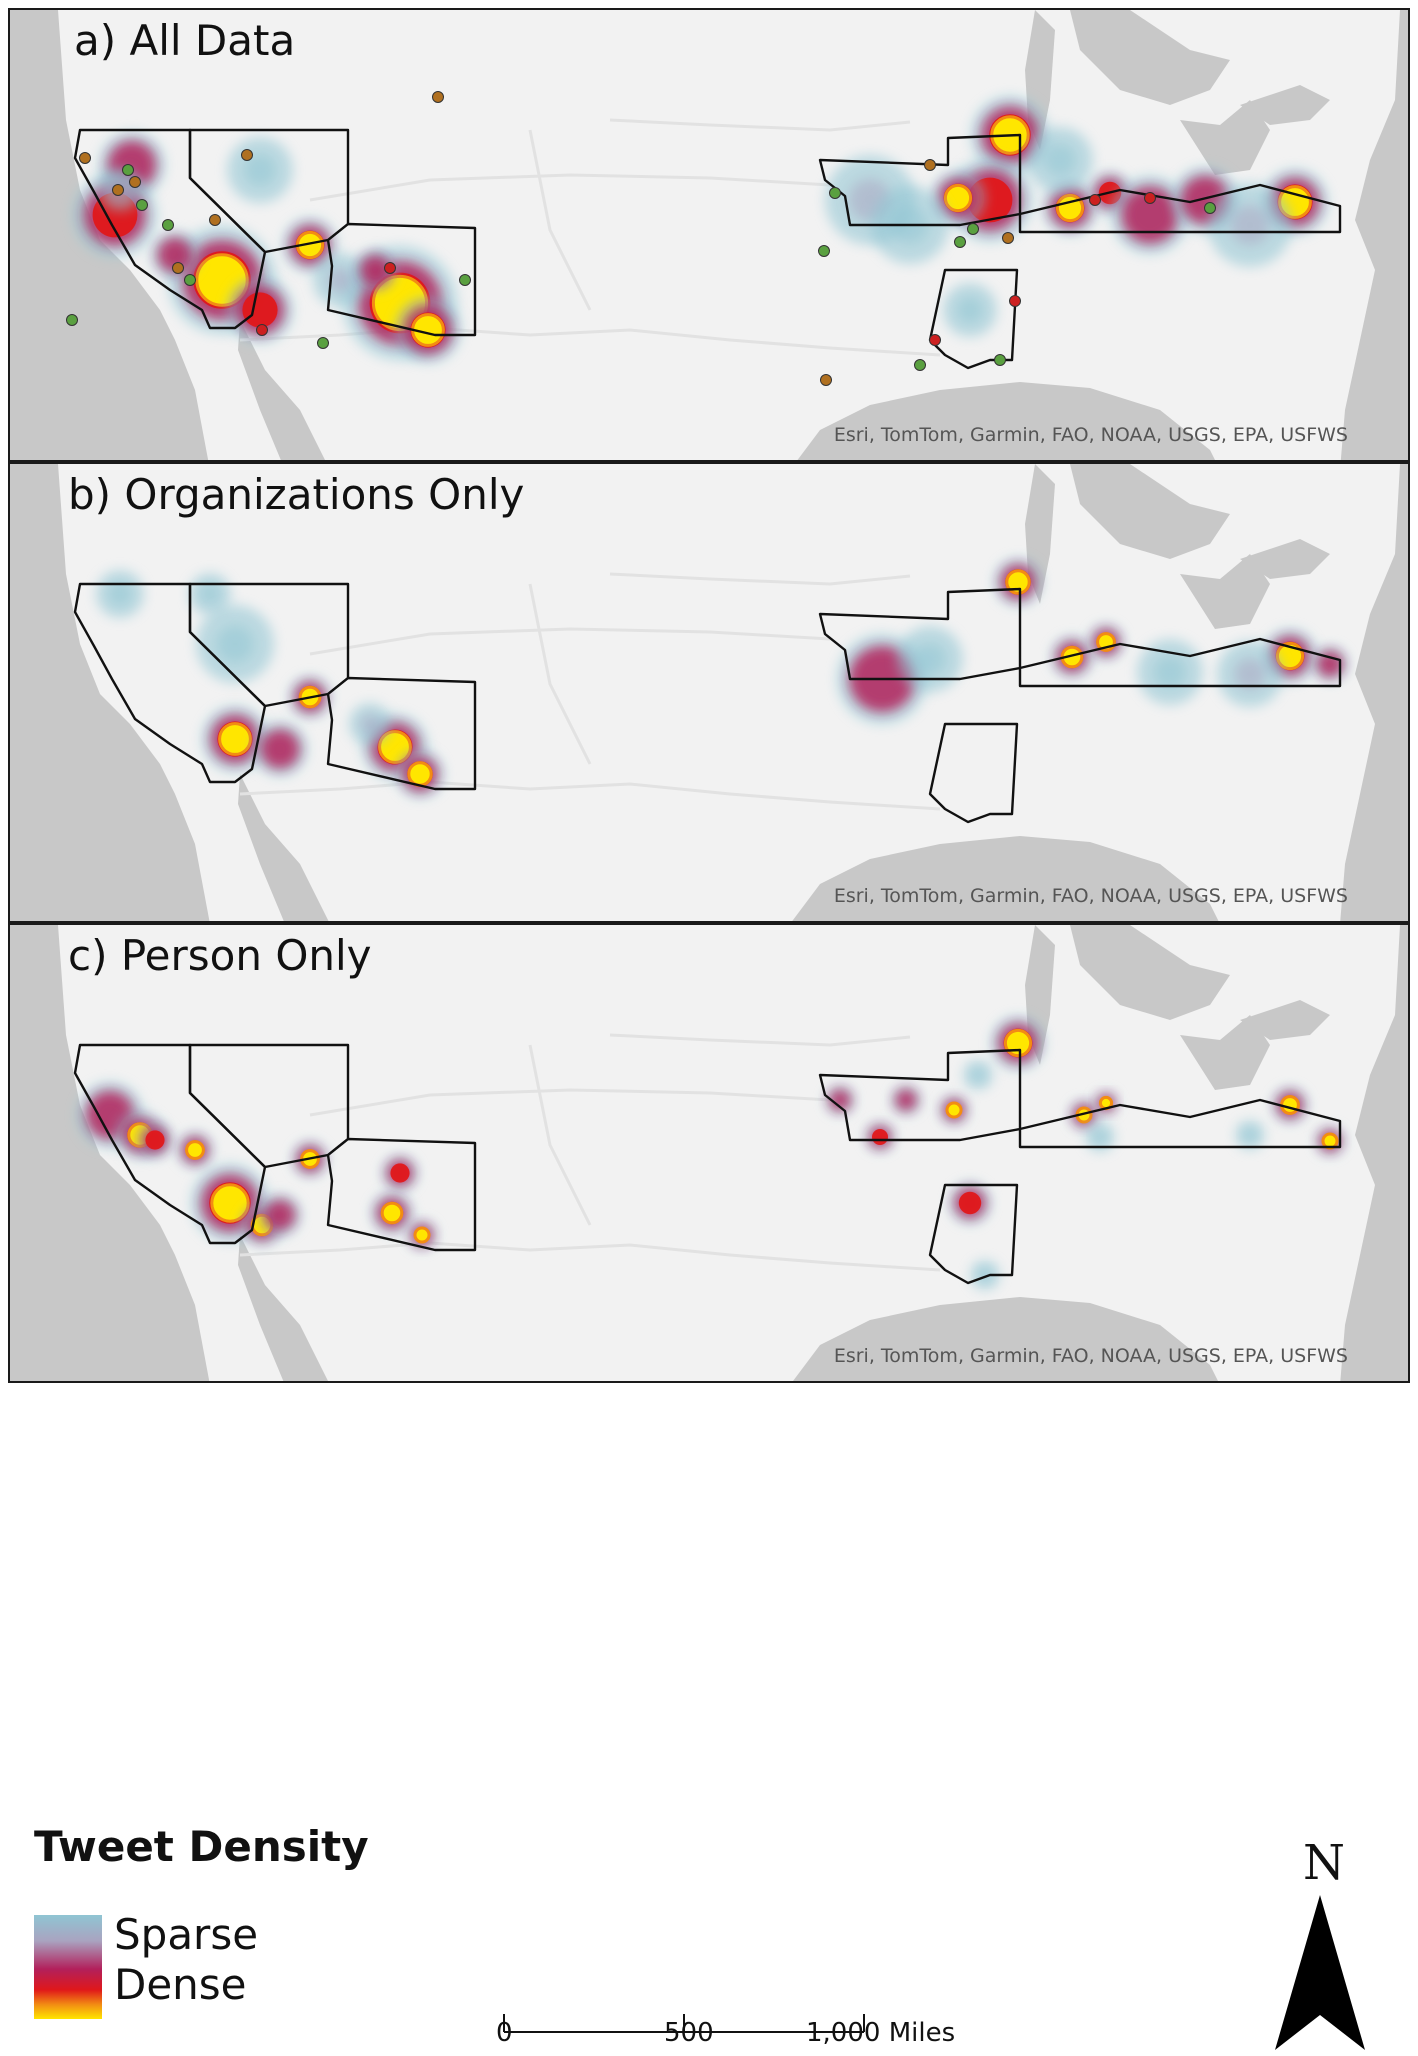 This screenshot has width=1418, height=2056. What do you see at coordinates (296, 494) in the screenshot?
I see `panel-title: b) Organizations Only` at bounding box center [296, 494].